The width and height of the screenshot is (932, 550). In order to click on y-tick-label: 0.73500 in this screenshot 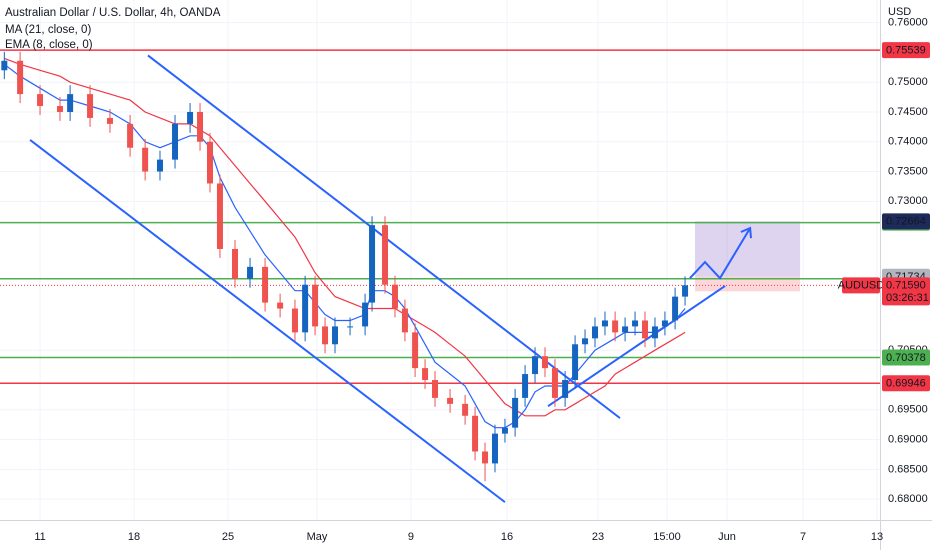, I will do `click(908, 171)`.